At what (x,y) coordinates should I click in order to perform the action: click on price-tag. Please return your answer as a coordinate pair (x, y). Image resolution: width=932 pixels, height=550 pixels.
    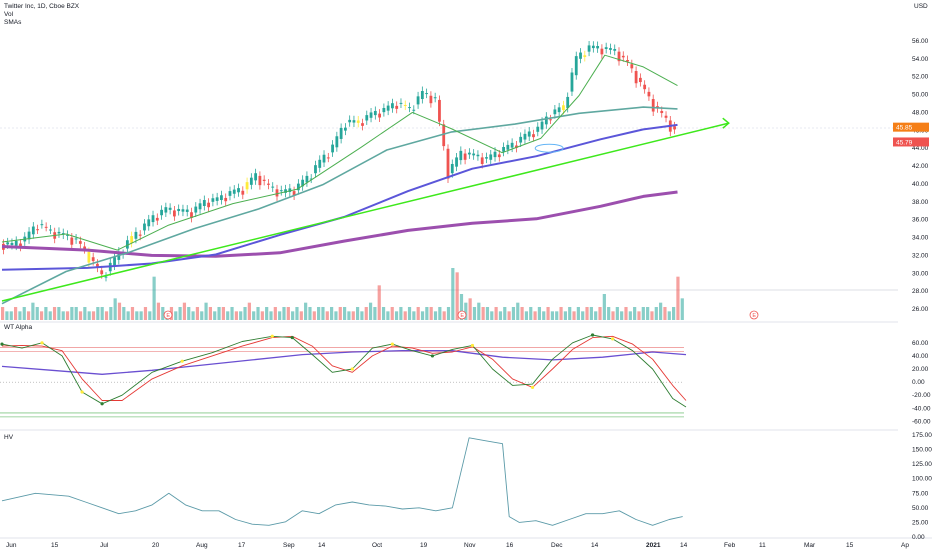
    Looking at the image, I should click on (911, 142).